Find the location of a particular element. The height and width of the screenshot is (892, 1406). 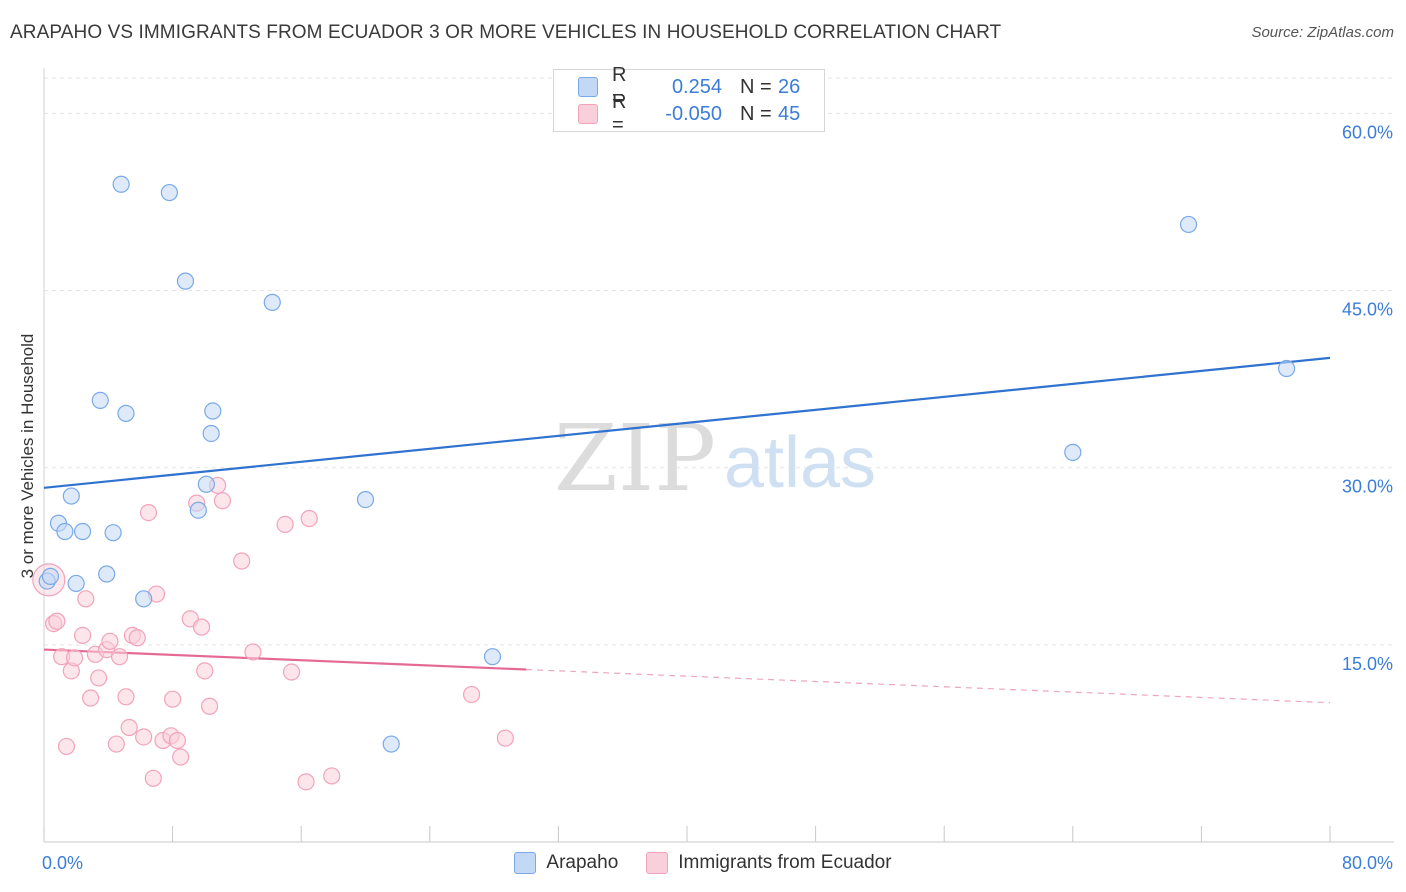

watermark-zip: ZIP is located at coordinates (635, 458).